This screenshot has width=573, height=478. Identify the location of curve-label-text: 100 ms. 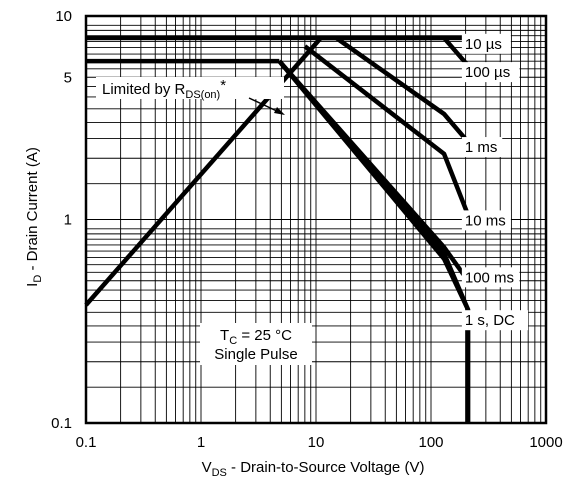
(489, 277).